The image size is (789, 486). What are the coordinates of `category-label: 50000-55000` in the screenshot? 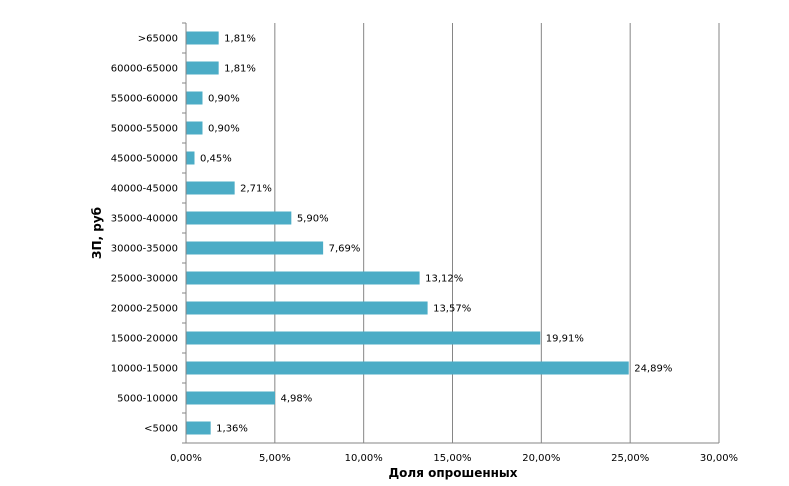 It's located at (144, 129).